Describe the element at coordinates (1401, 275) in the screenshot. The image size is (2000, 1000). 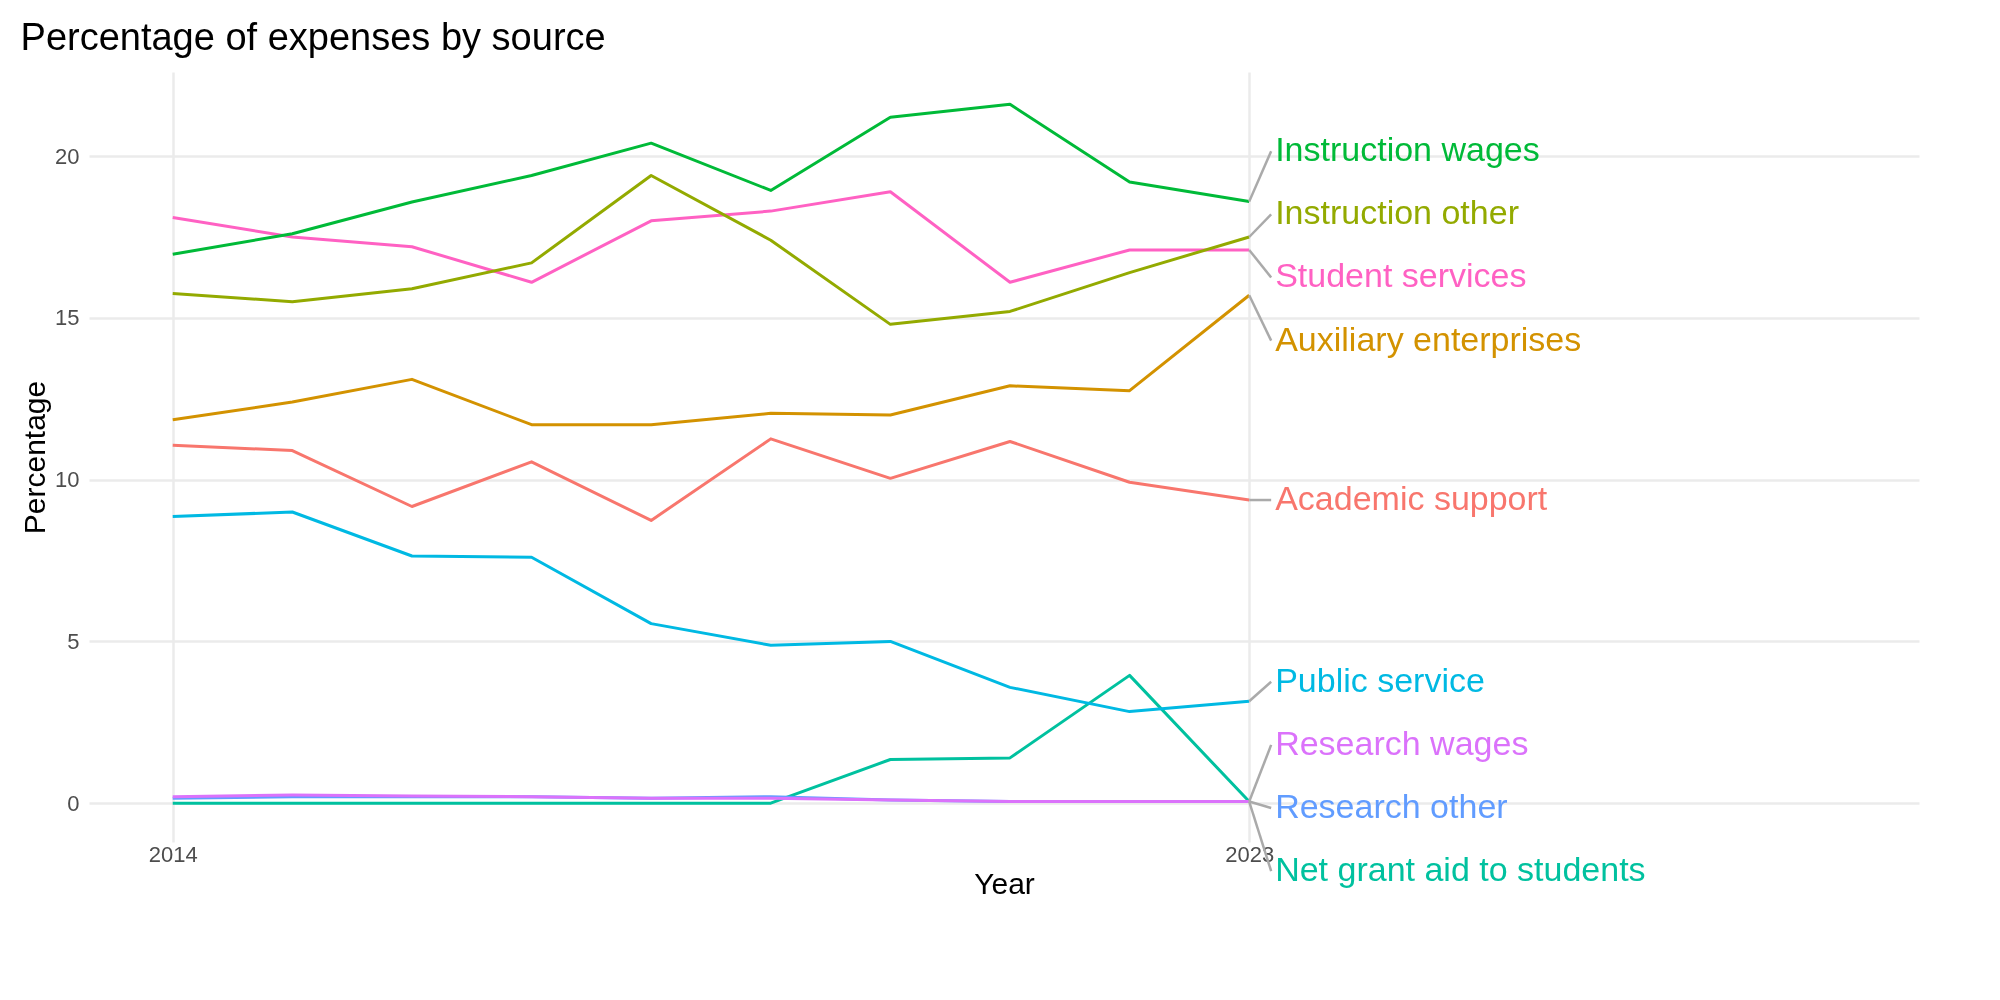
I see `series-label: Student services` at that location.